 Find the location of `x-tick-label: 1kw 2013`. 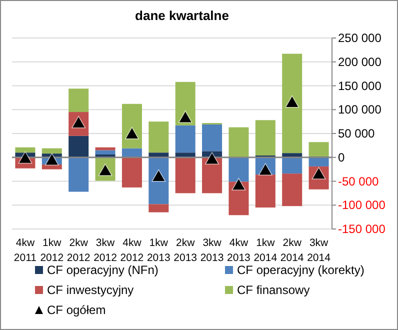

x-tick-label: 1kw 2013 is located at coordinates (158, 250).